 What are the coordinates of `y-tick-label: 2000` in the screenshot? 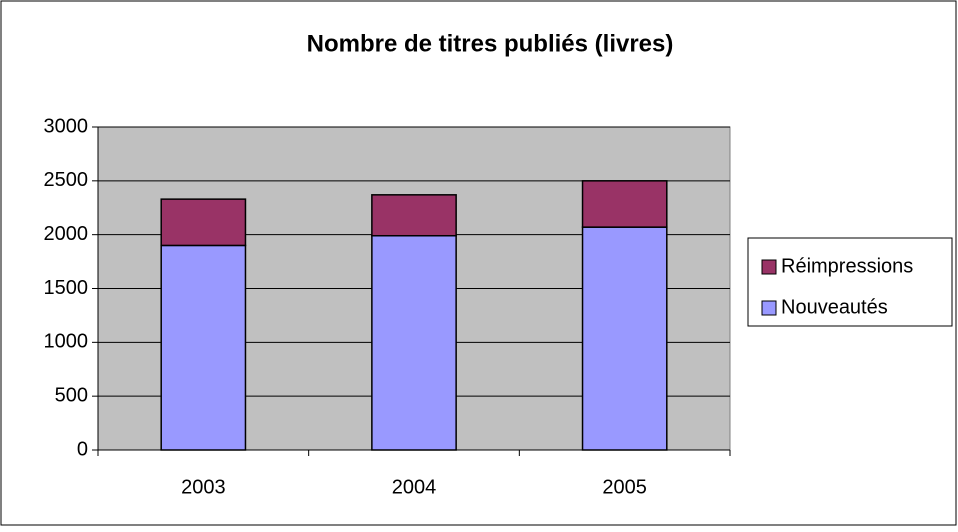 It's located at (66, 234).